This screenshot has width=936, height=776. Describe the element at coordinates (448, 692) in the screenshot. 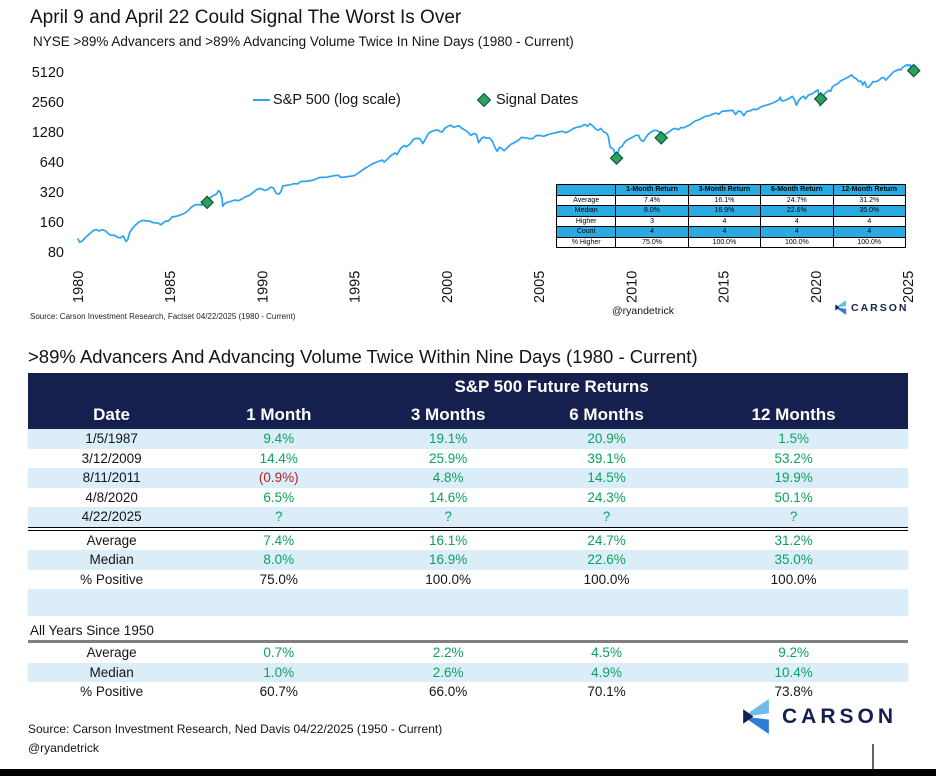

I see `summary-value-cell: 66.0%` at that location.